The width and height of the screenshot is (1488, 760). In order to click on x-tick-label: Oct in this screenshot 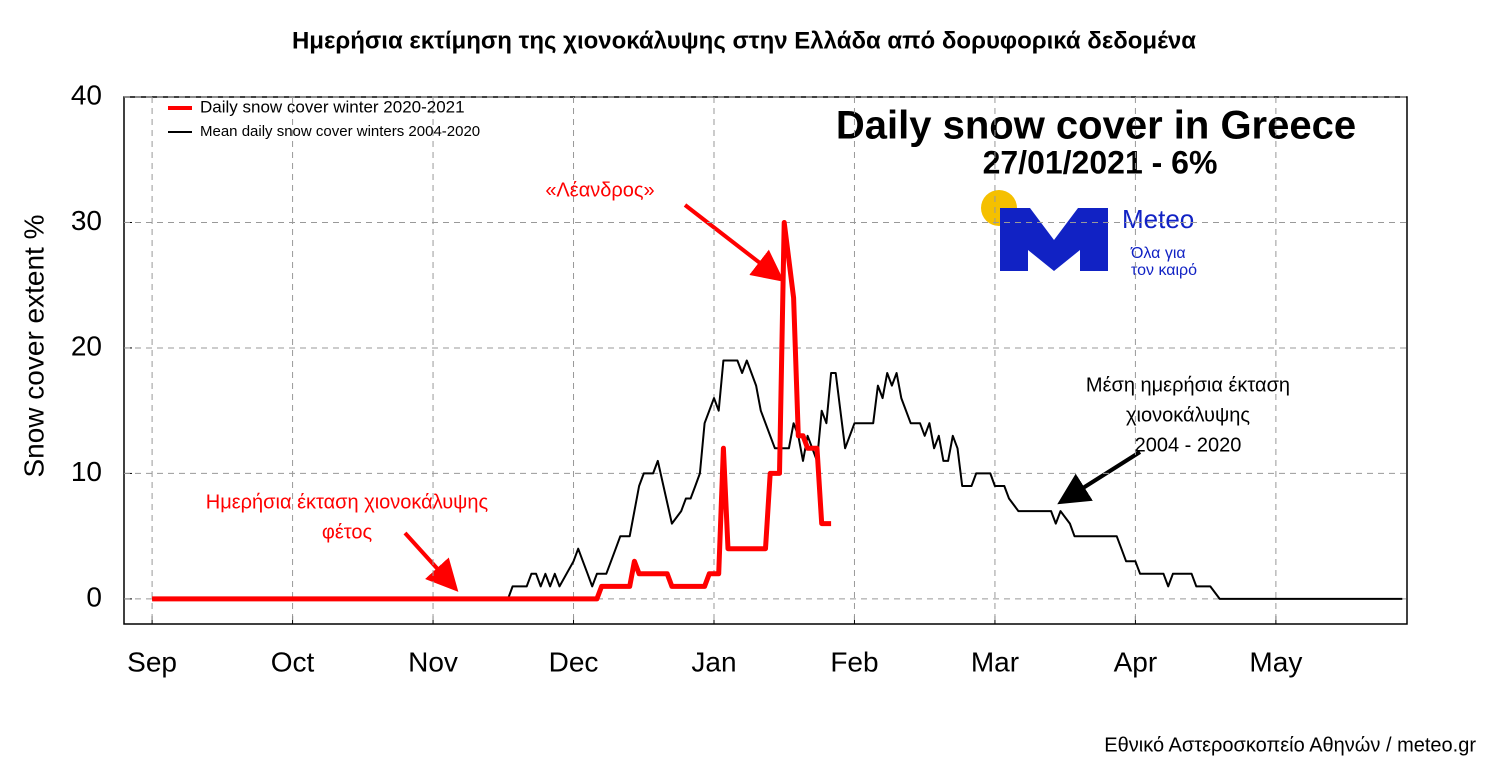, I will do `click(293, 661)`.